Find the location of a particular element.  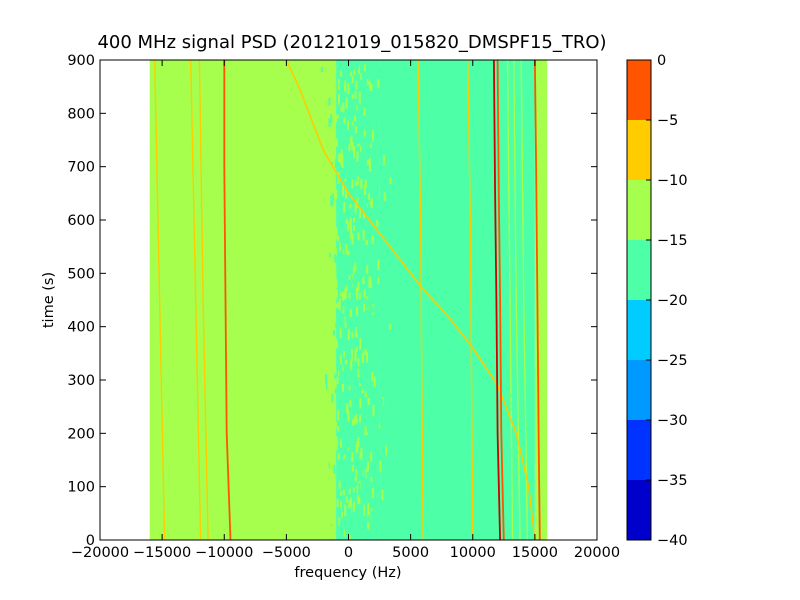

y-tick-label: 200 is located at coordinates (81, 434).